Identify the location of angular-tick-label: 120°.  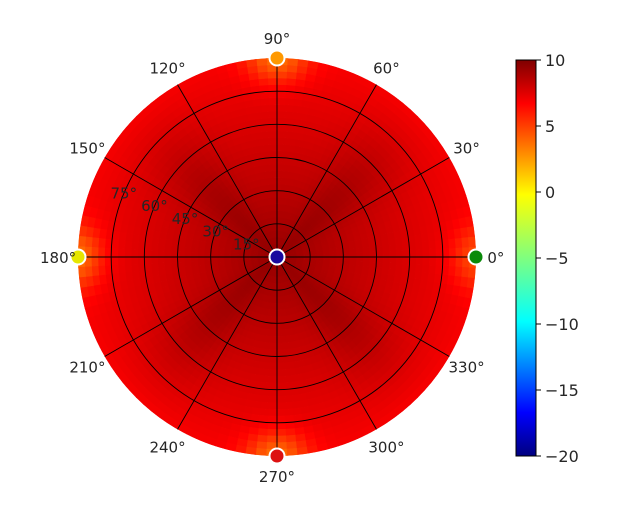
(167, 68).